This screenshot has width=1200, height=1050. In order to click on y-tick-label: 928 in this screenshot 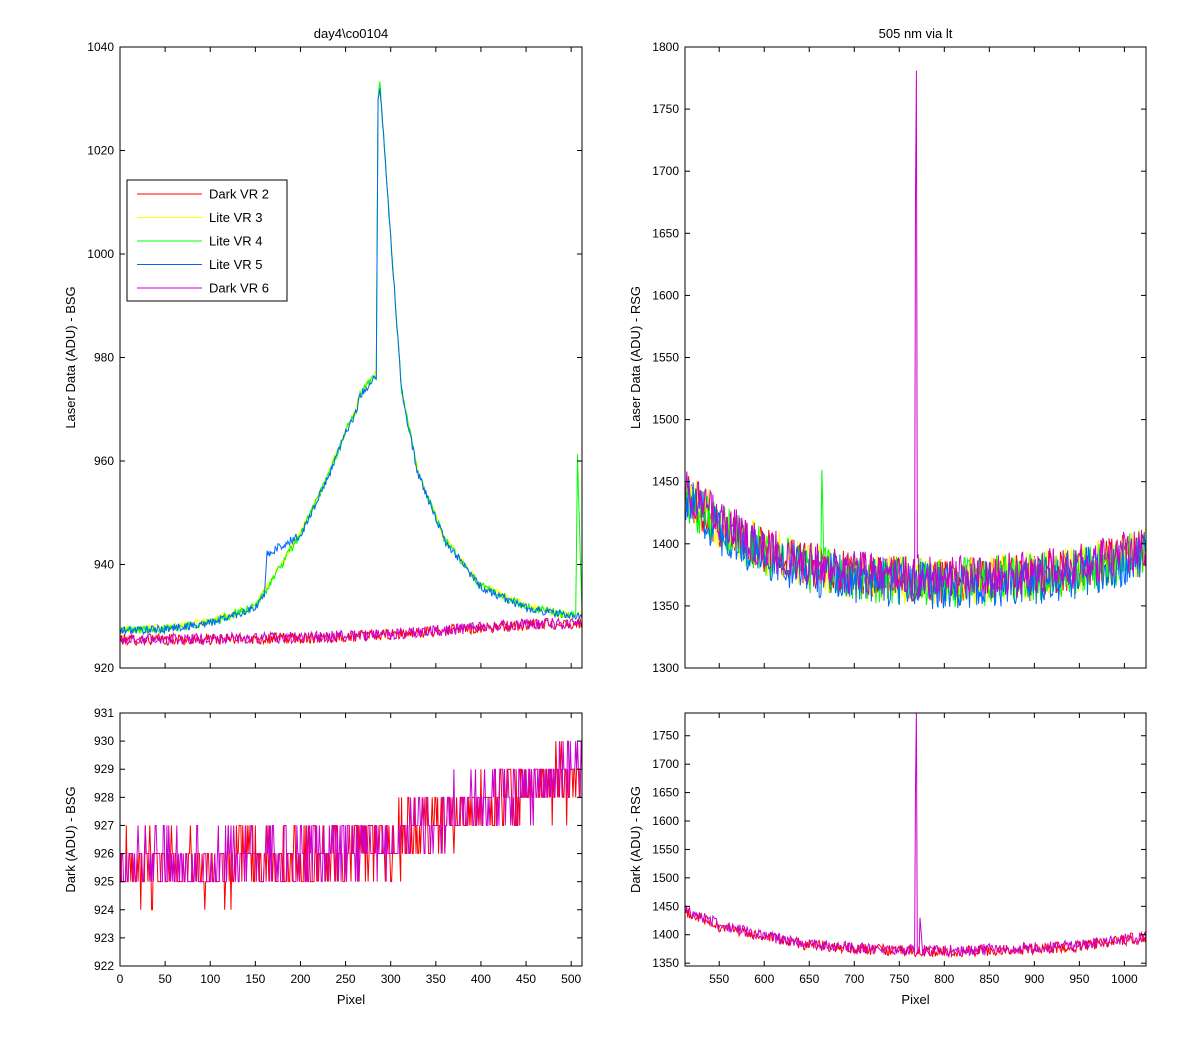, I will do `click(104, 797)`.